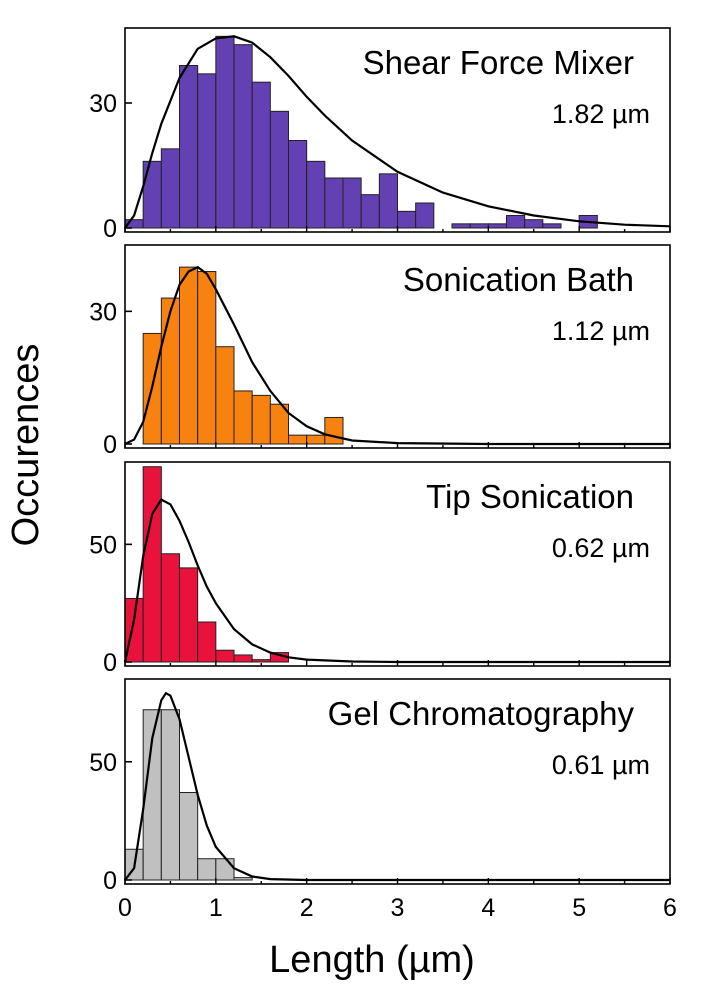  What do you see at coordinates (601, 114) in the screenshot?
I see `panel-mean-label: 1.82 µm` at bounding box center [601, 114].